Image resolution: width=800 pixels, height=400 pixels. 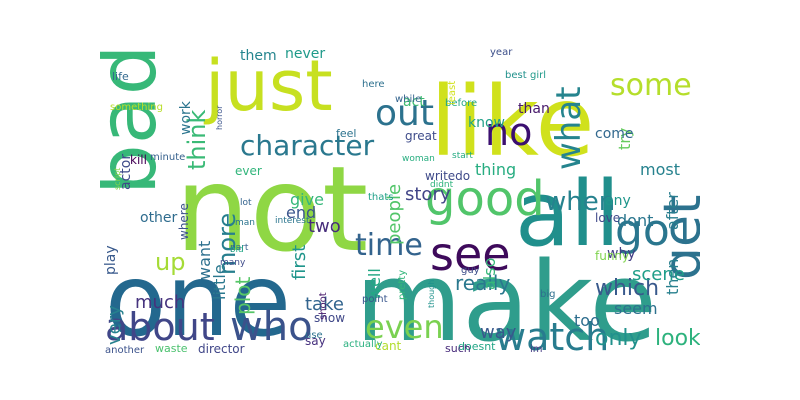 I want to click on word-show: show, so click(x=329, y=318).